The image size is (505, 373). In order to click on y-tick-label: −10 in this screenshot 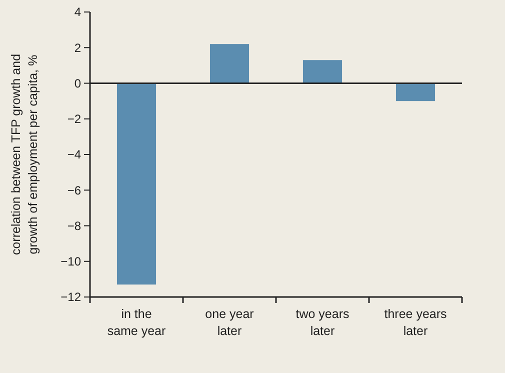, I will do `click(71, 261)`.